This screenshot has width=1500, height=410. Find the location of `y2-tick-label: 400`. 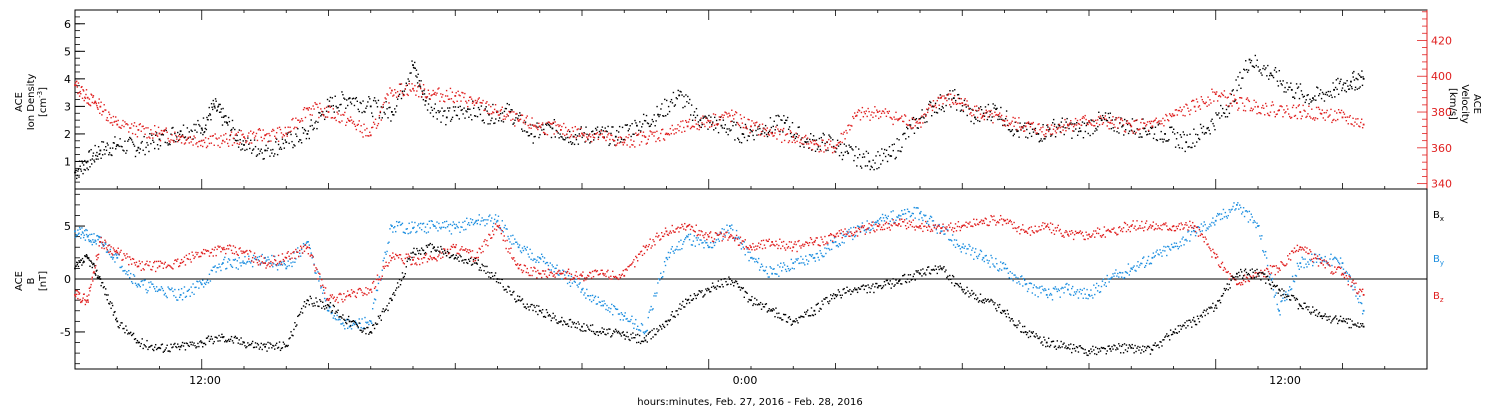

y2-tick-label: 400 is located at coordinates (1441, 76).